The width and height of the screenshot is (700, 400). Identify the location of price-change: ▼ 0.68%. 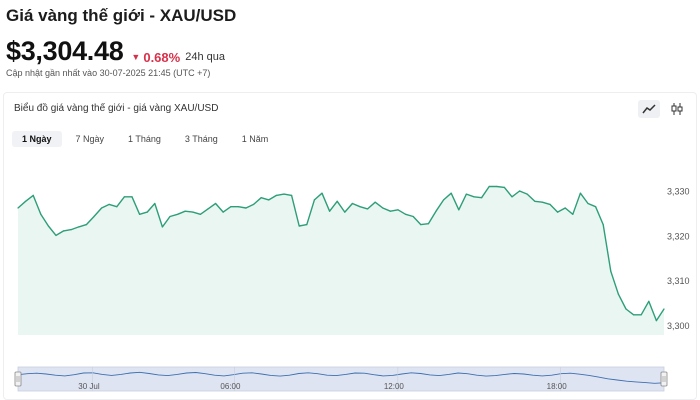
(155, 57).